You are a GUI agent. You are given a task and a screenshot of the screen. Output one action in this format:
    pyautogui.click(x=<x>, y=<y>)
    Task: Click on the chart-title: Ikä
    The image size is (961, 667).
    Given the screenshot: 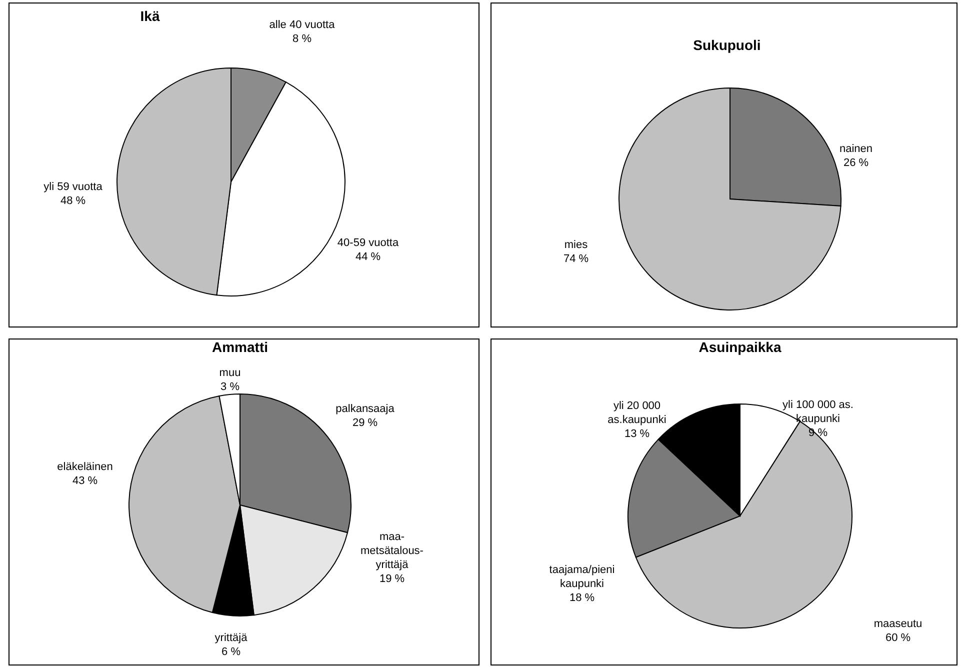 What is the action you would take?
    pyautogui.click(x=150, y=16)
    